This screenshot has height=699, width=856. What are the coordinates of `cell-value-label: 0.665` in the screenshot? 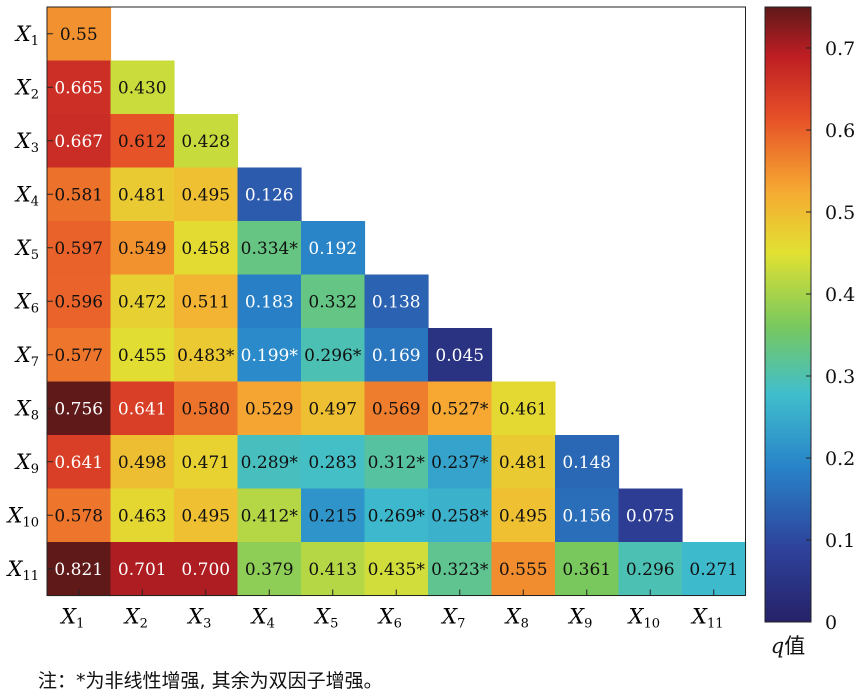 It's located at (78, 88).